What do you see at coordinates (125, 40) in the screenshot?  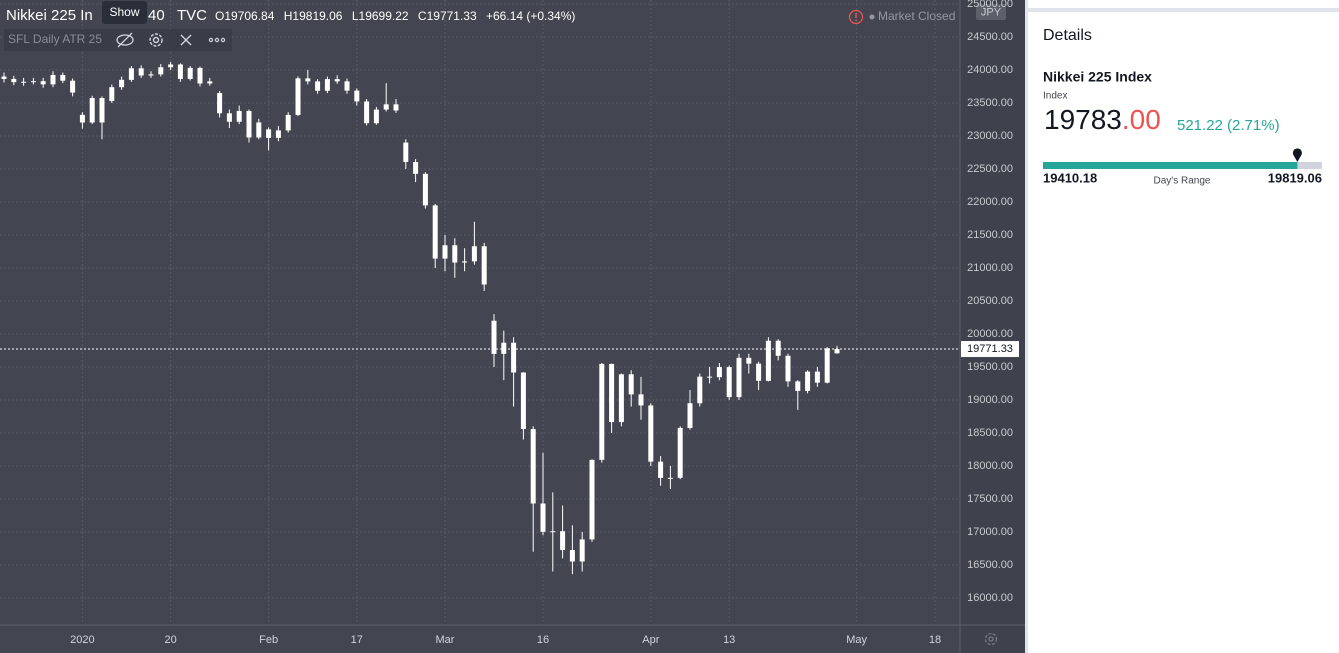 I see `hide-button` at bounding box center [125, 40].